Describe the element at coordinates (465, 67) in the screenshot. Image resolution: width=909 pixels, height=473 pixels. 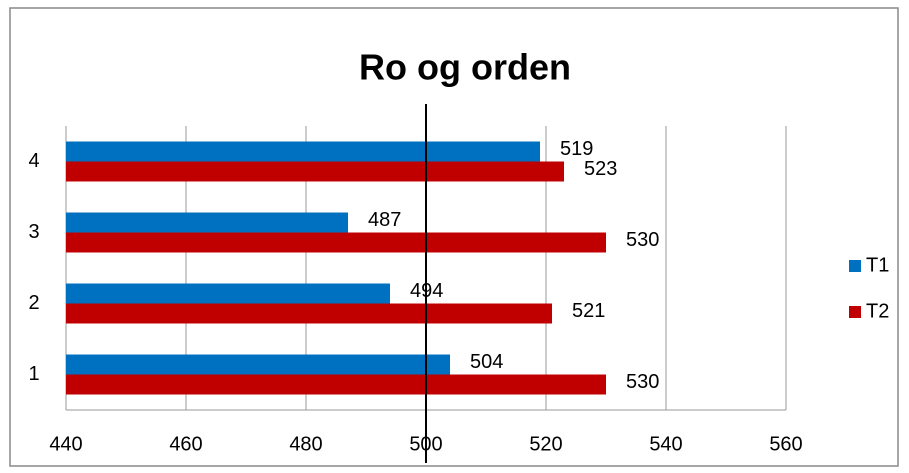
I see `chart-title: Ro og orden` at that location.